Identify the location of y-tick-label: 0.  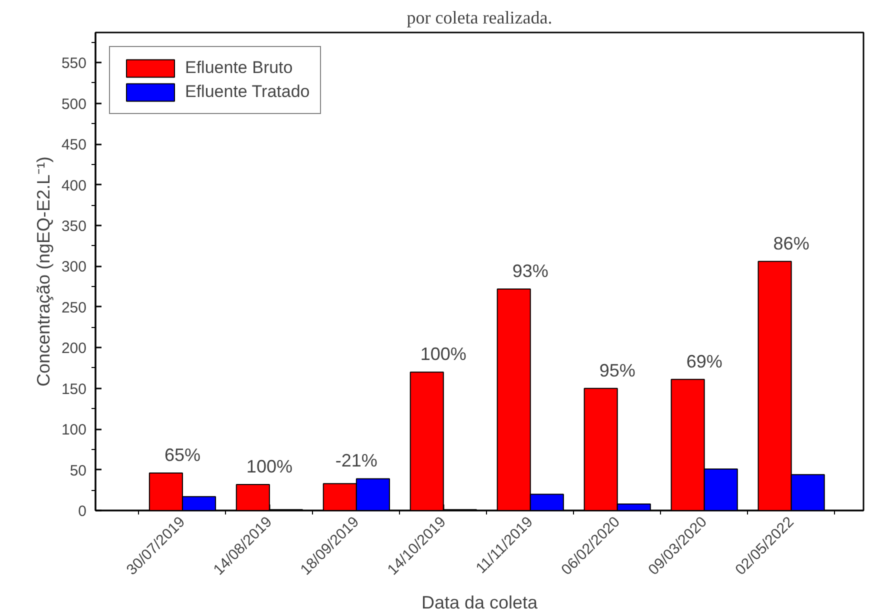
(82, 511).